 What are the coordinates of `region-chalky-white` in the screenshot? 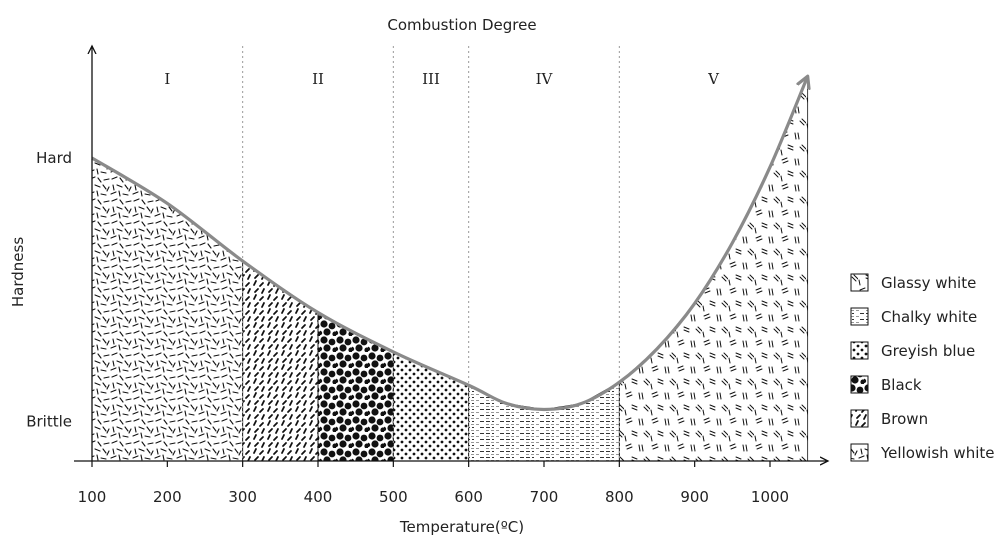 It's located at (544, 421).